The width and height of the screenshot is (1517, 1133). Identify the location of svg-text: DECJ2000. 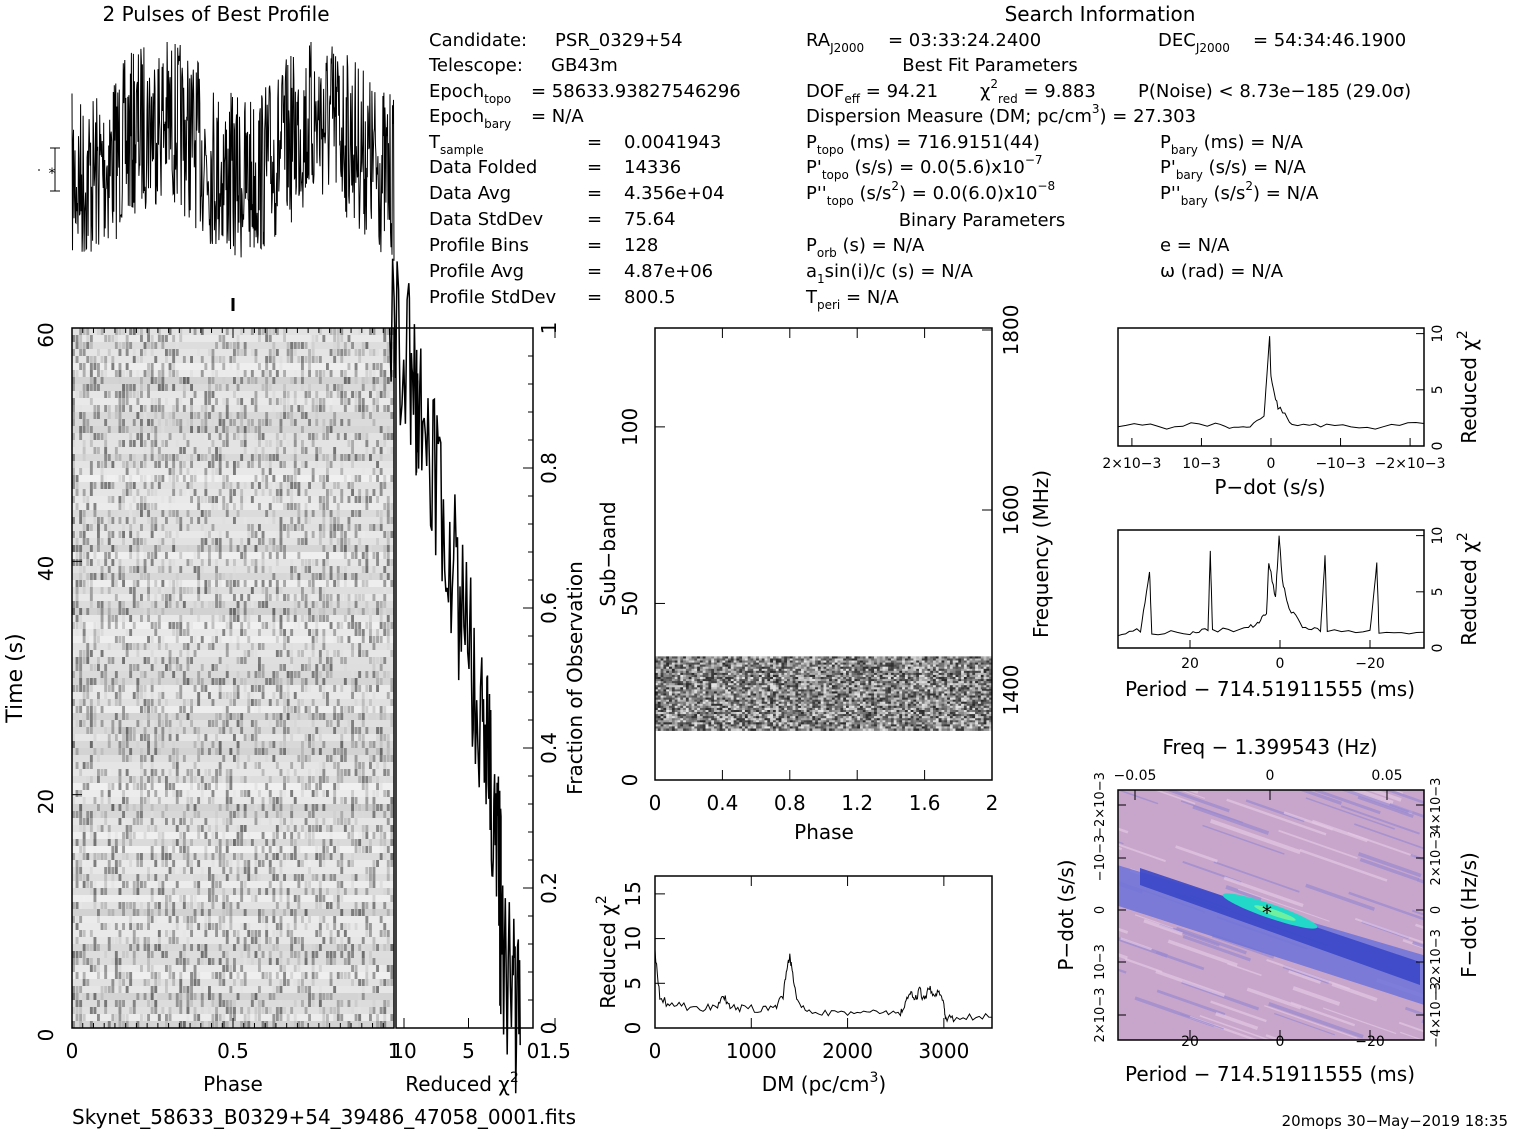
(1194, 42).